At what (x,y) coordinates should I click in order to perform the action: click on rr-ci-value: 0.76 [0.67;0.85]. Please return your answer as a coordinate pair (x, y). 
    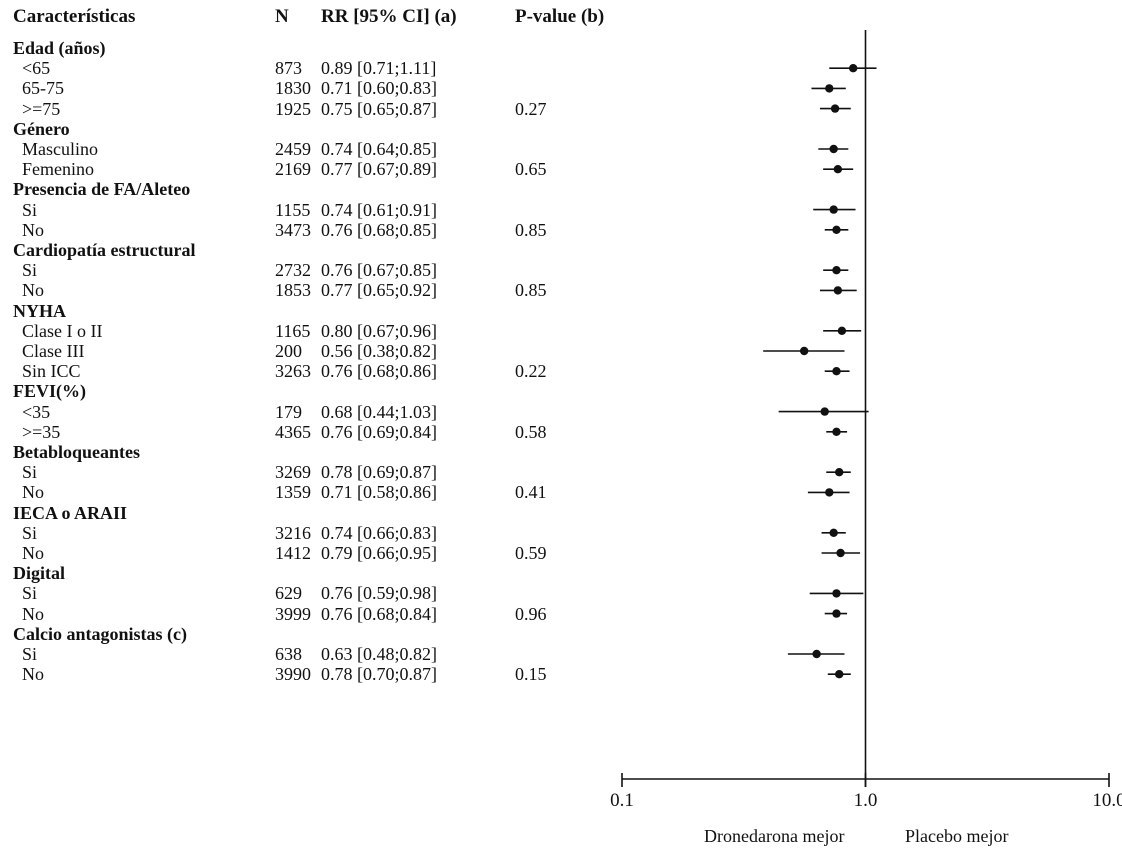
    Looking at the image, I should click on (379, 270).